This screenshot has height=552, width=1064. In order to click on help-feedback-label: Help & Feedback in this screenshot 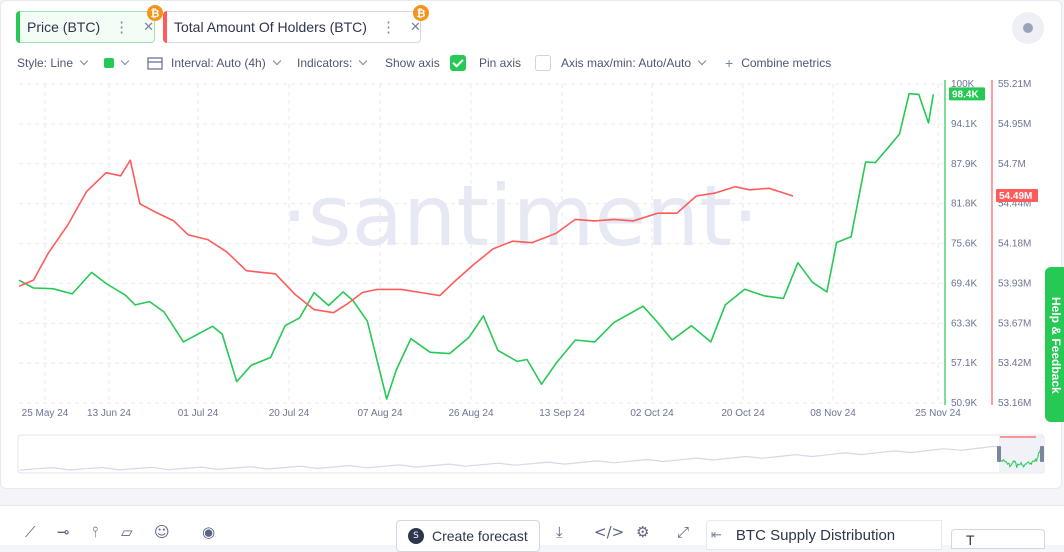, I will do `click(1056, 345)`.